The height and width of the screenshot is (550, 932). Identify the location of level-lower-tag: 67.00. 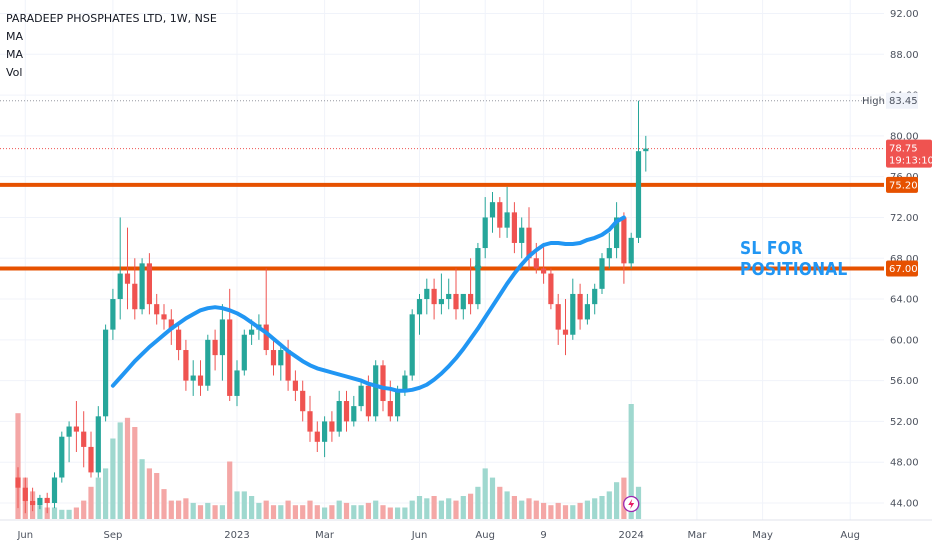
(903, 269).